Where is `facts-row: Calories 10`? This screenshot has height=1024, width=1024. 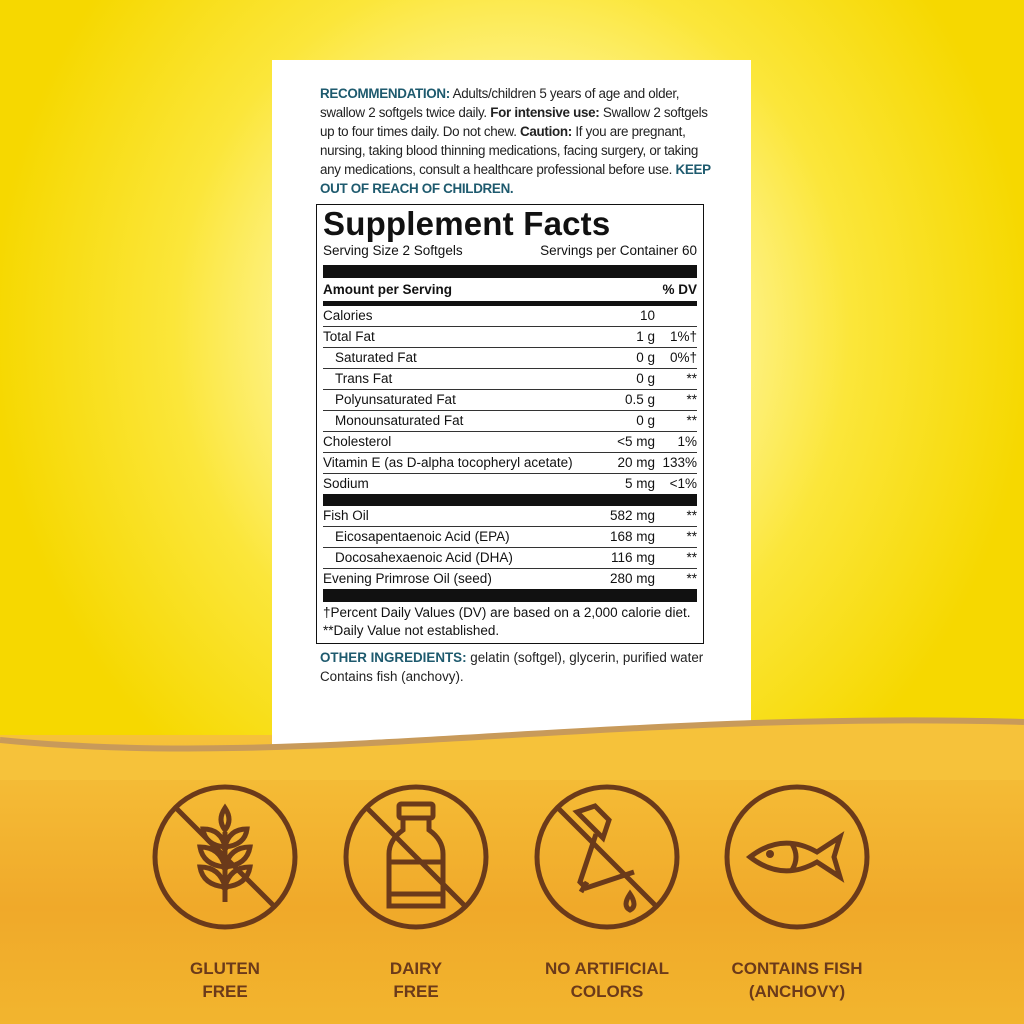
facts-row: Calories 10 is located at coordinates (510, 316).